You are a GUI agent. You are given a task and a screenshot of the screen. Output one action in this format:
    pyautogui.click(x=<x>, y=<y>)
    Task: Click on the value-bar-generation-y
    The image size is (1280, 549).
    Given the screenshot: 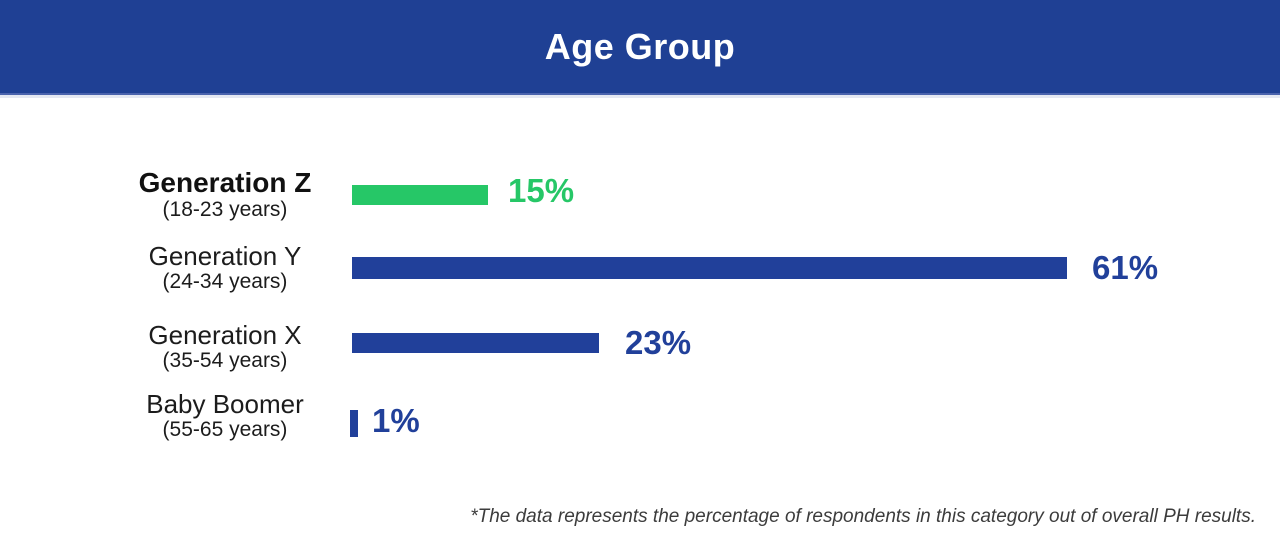 What is the action you would take?
    pyautogui.click(x=709, y=268)
    